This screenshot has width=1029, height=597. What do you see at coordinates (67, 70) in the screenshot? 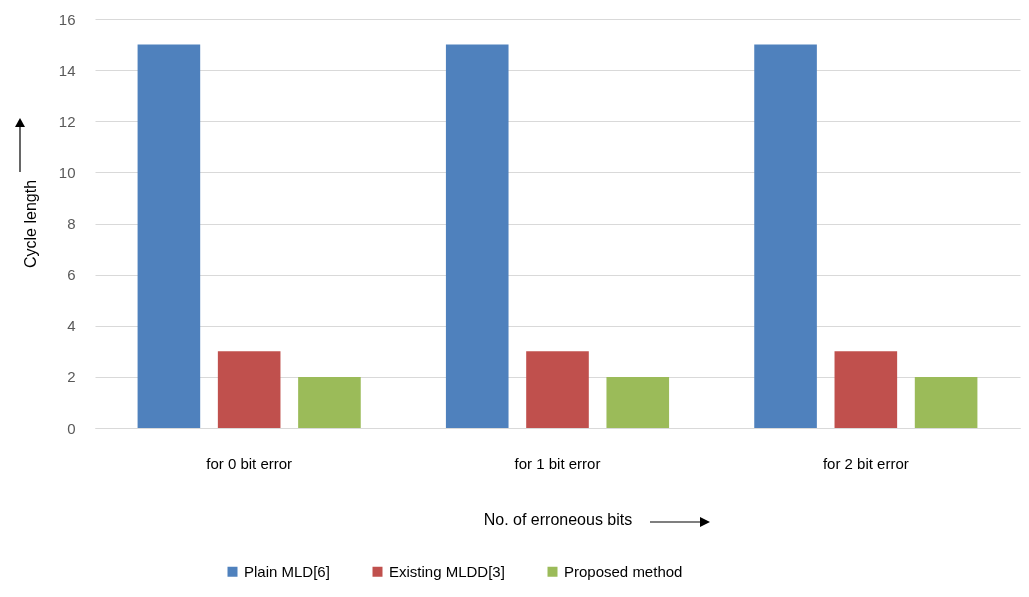
I see `y-tick-label: 14` at bounding box center [67, 70].